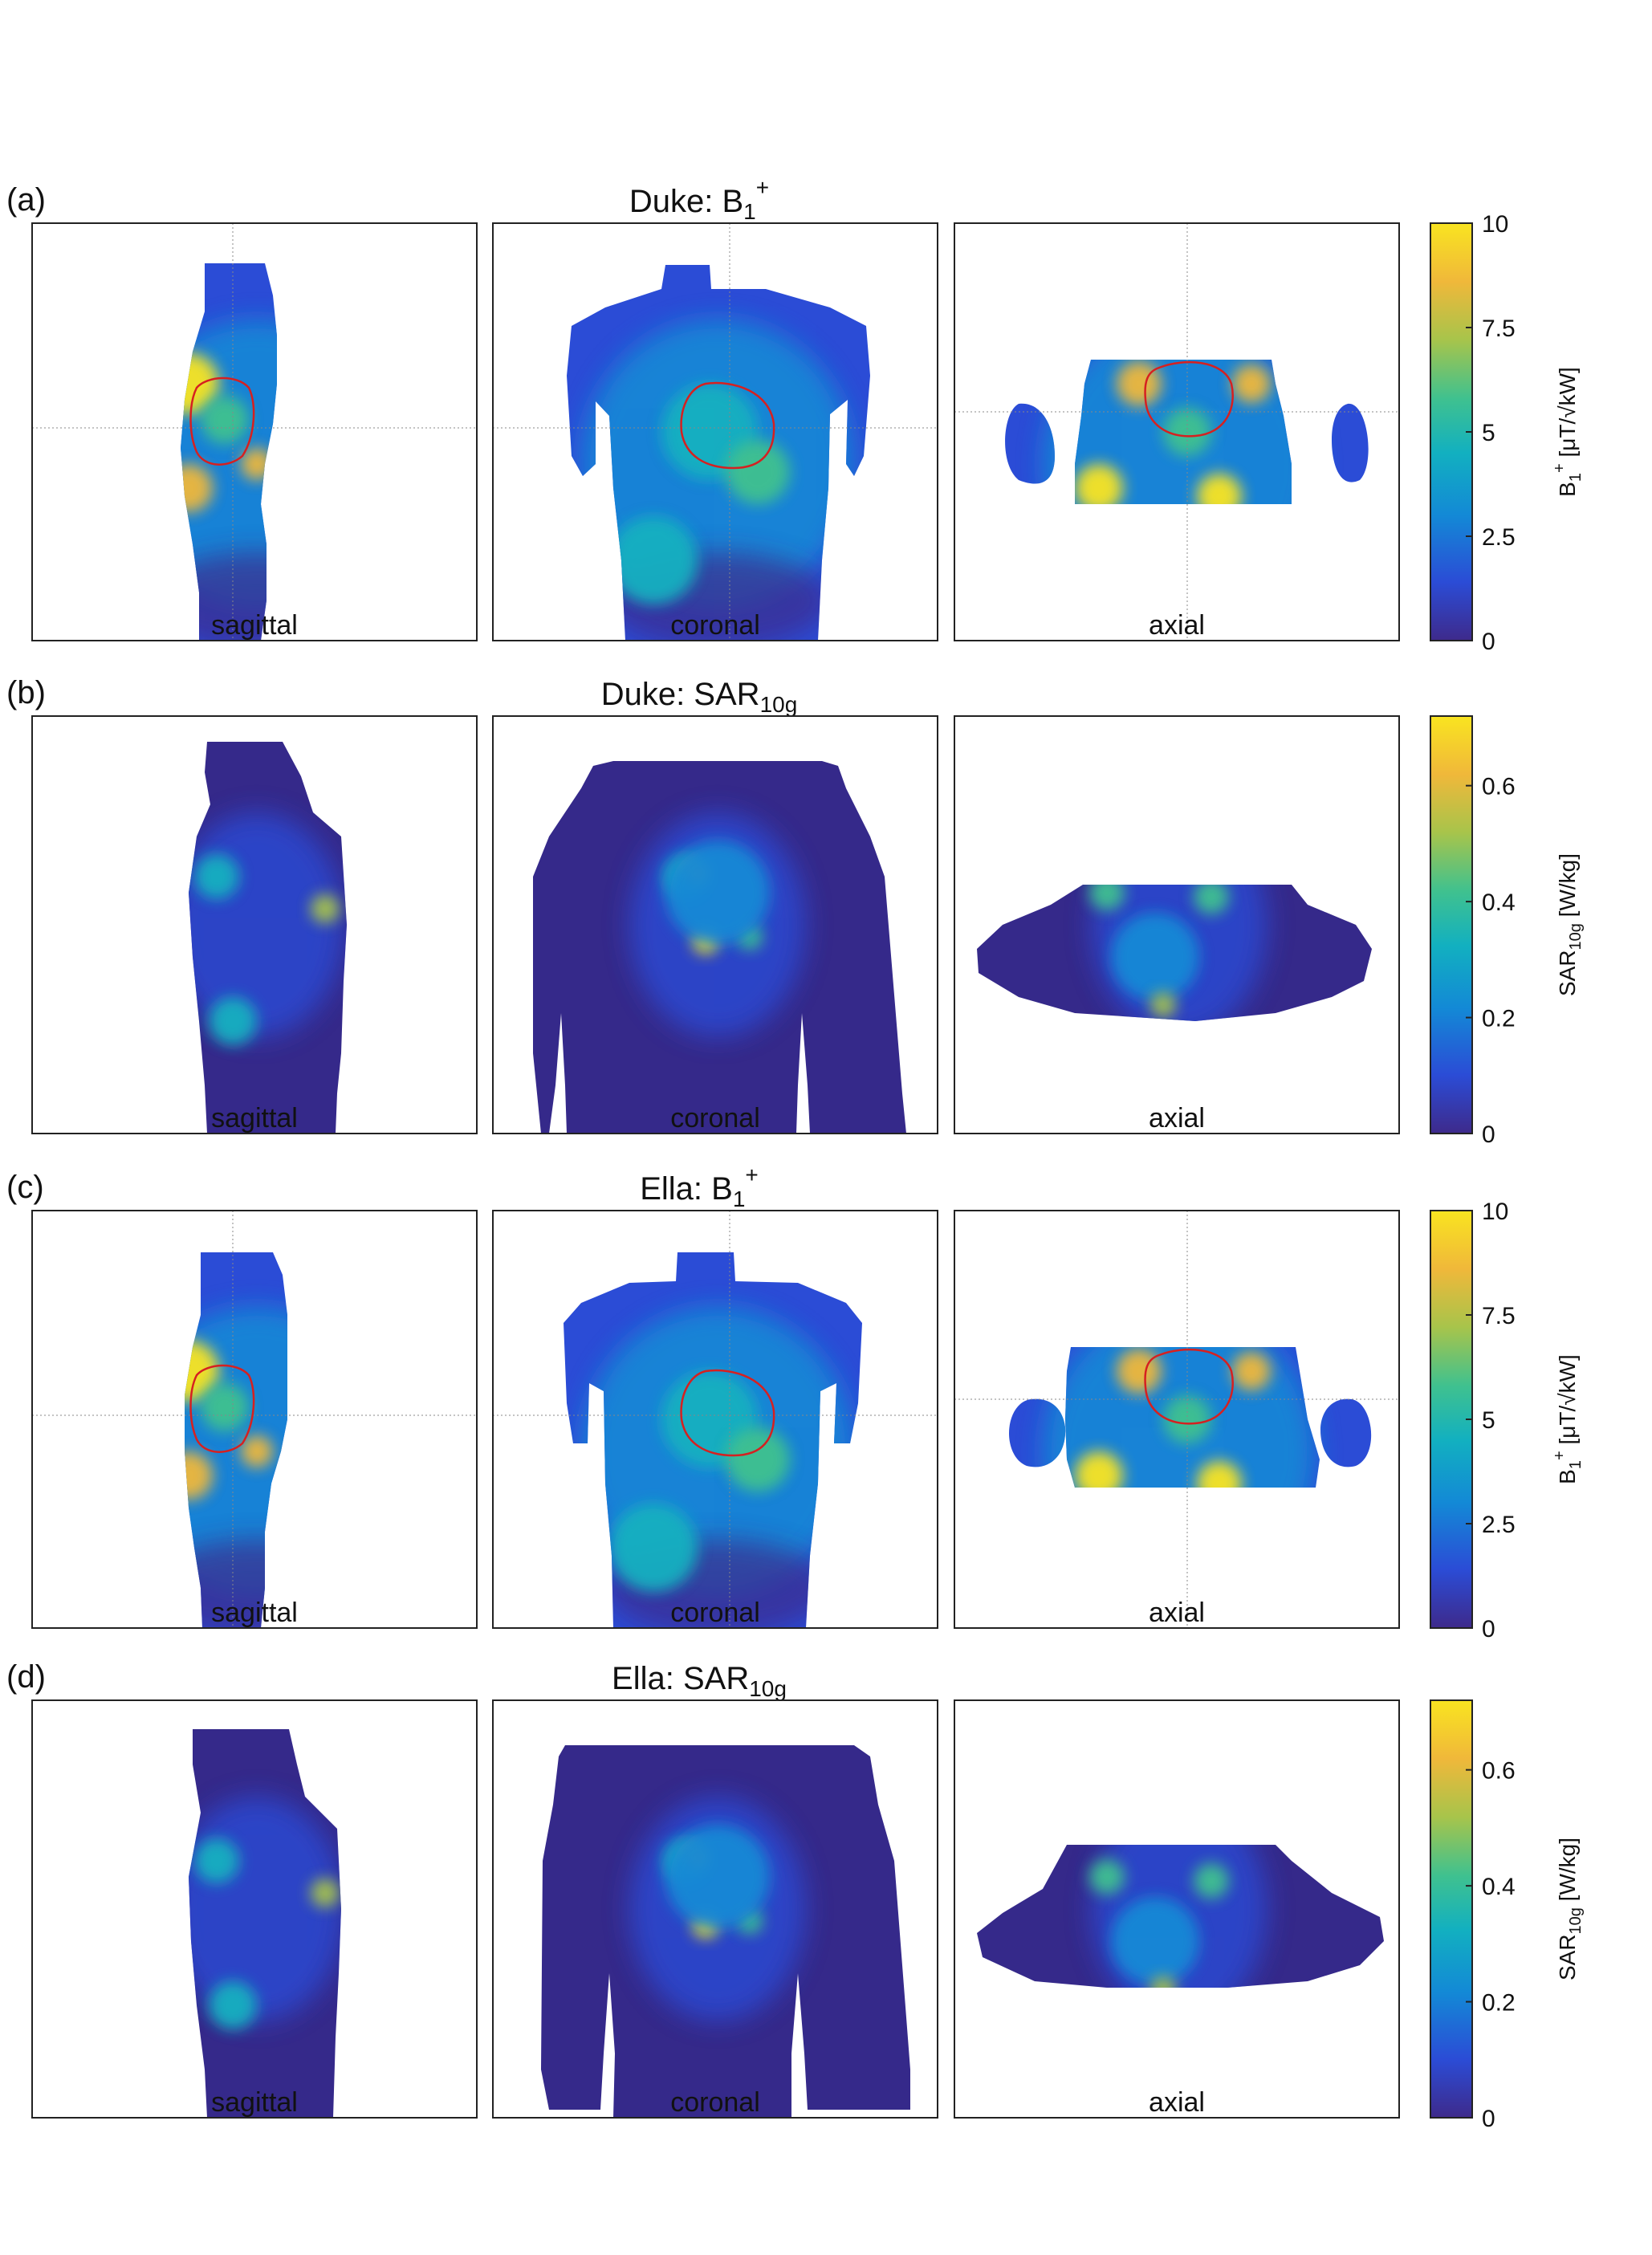 Image resolution: width=1652 pixels, height=2255 pixels. I want to click on colorbar-tick-label: 0, so click(1488, 642).